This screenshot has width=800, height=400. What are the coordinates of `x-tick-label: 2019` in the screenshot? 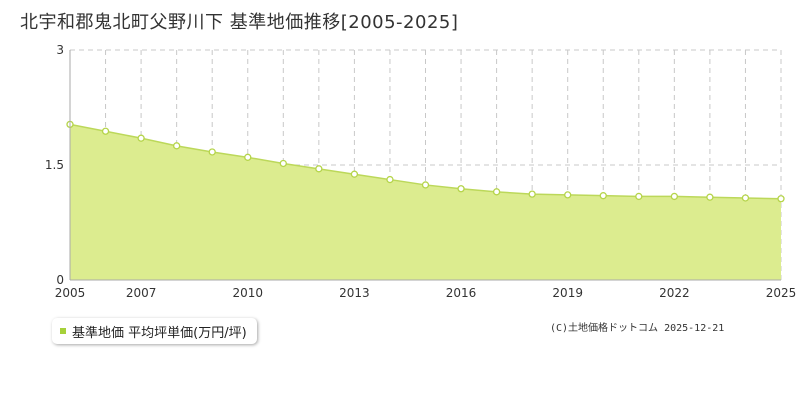 It's located at (567, 293).